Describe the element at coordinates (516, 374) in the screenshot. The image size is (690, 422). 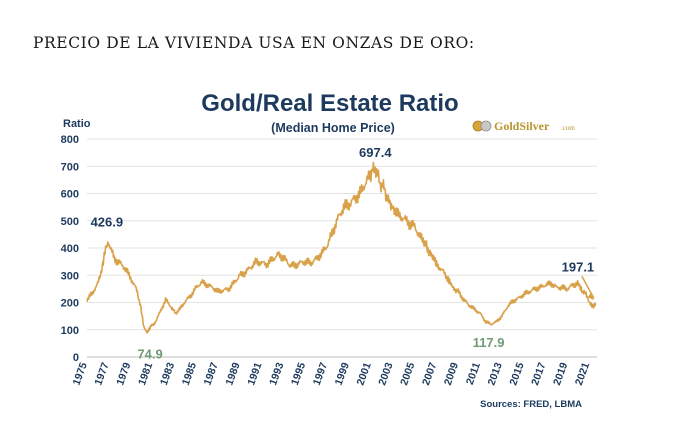
I see `x-tick-label: 2015` at that location.